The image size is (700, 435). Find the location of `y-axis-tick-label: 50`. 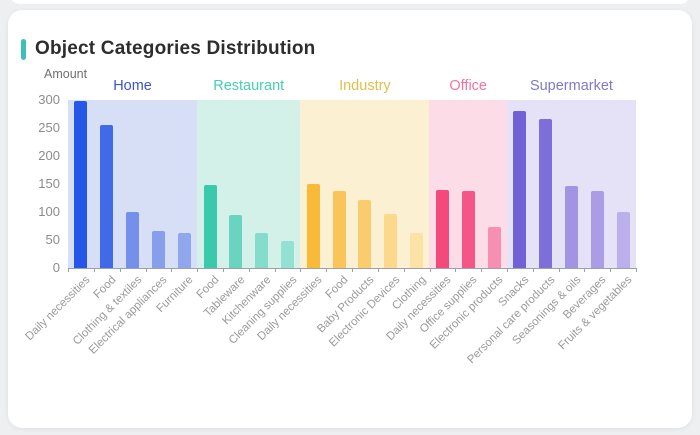

y-axis-tick-label: 50 is located at coordinates (52, 239).